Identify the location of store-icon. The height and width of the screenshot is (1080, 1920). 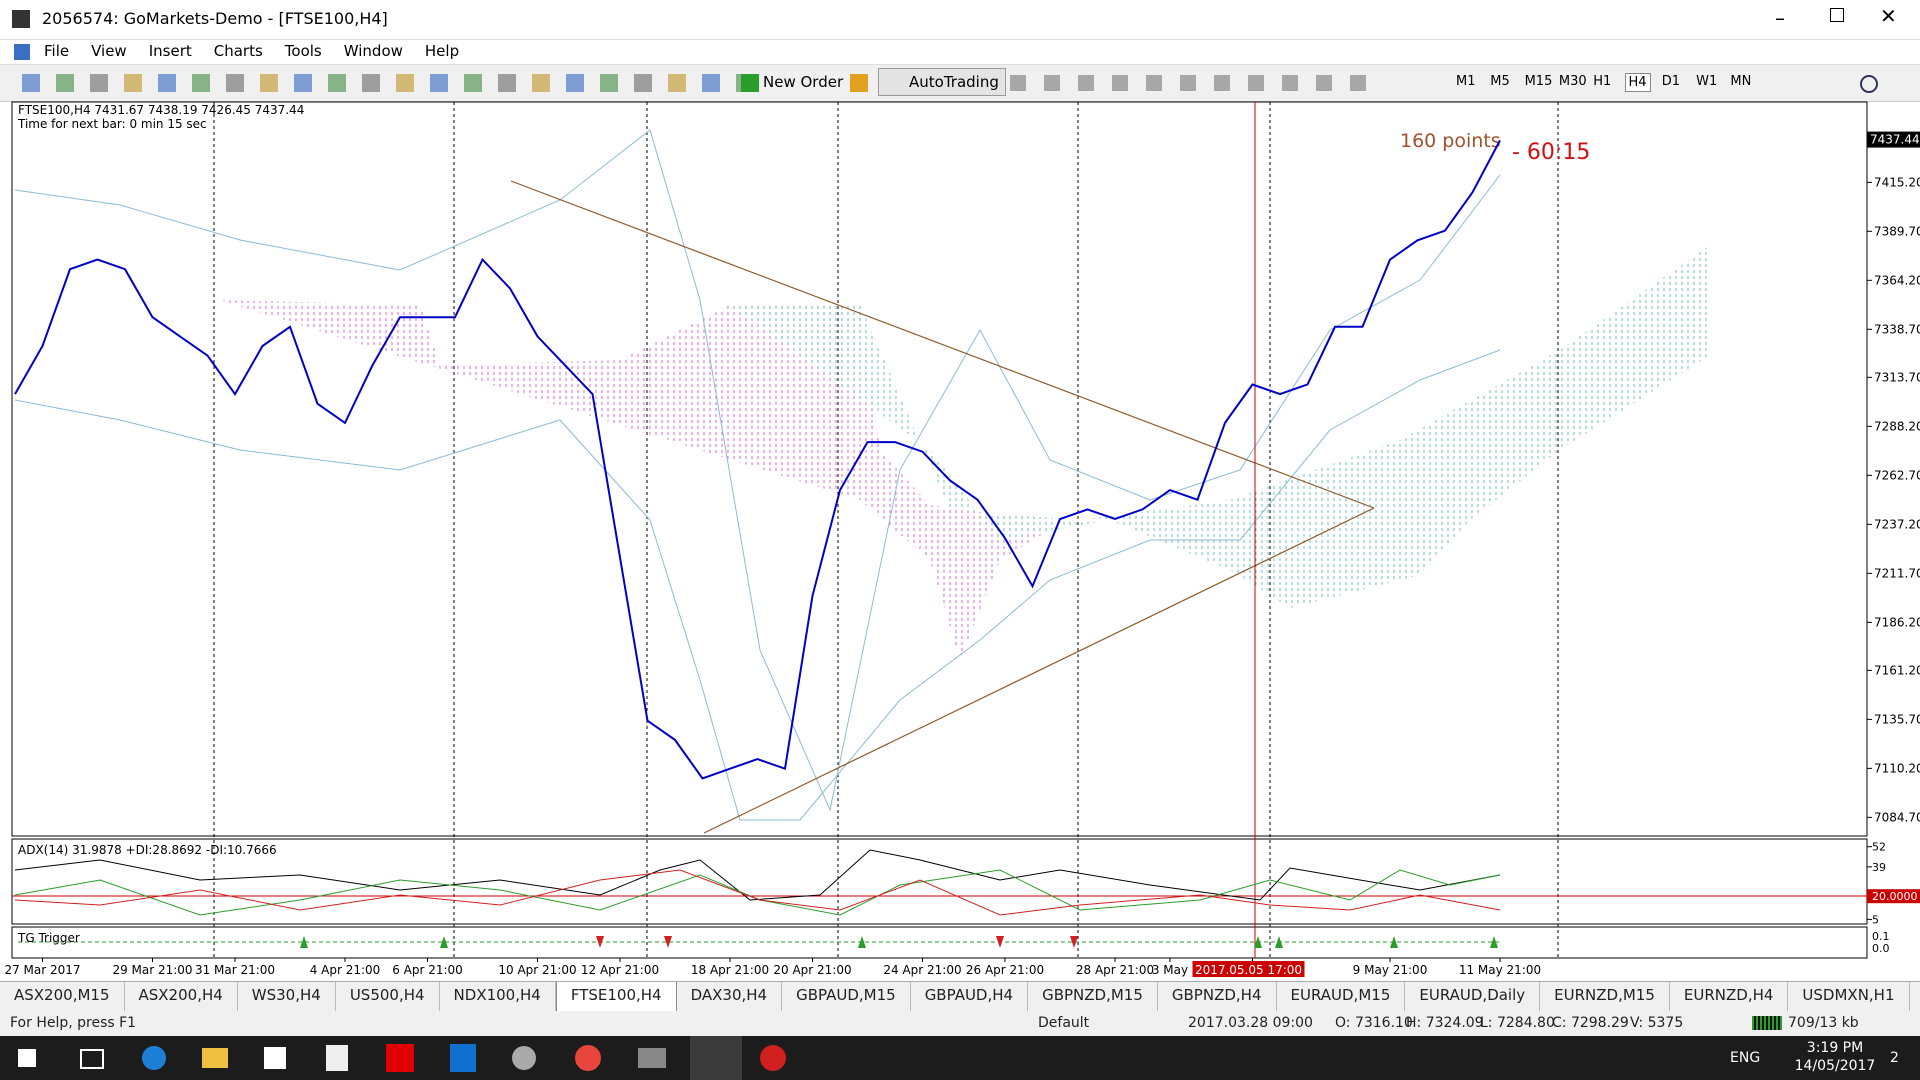
(275, 1058).